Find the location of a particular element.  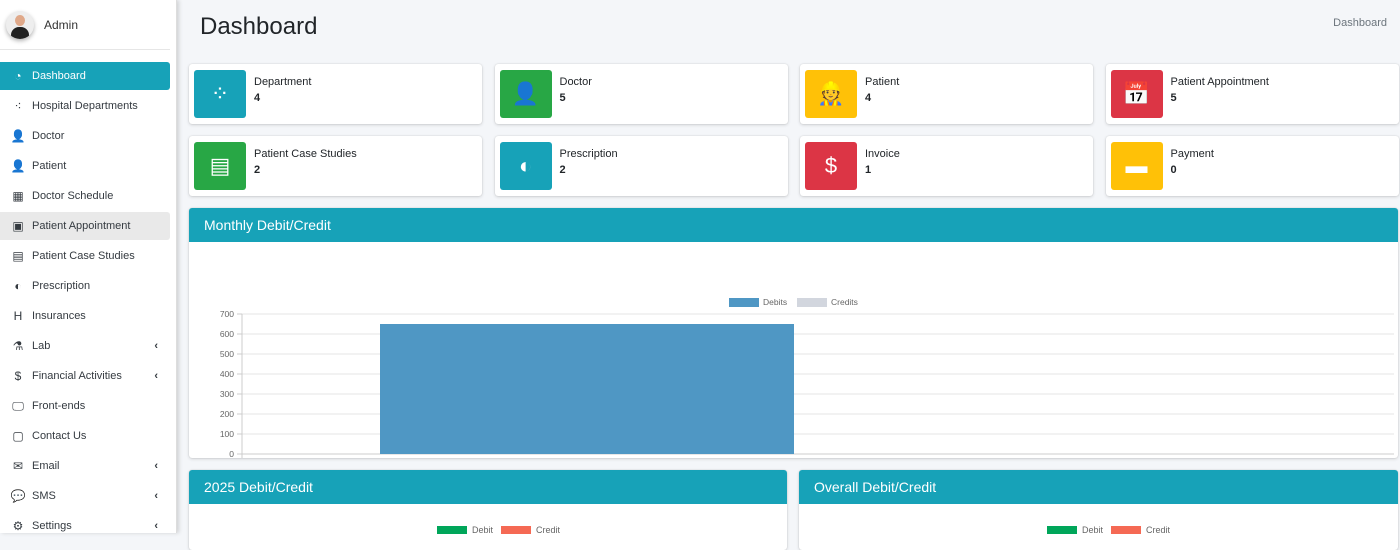

sidebar-item-lab: ⚗ Lab ‹ is located at coordinates (85, 346).